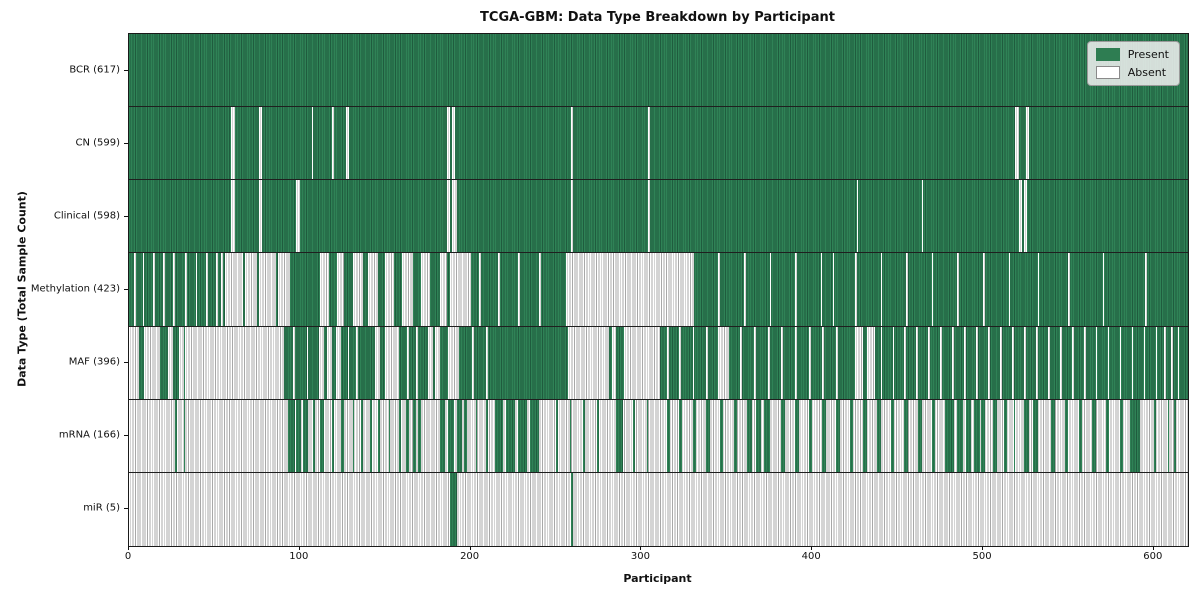  Describe the element at coordinates (658, 144) in the screenshot. I see `row-band-cn` at that location.